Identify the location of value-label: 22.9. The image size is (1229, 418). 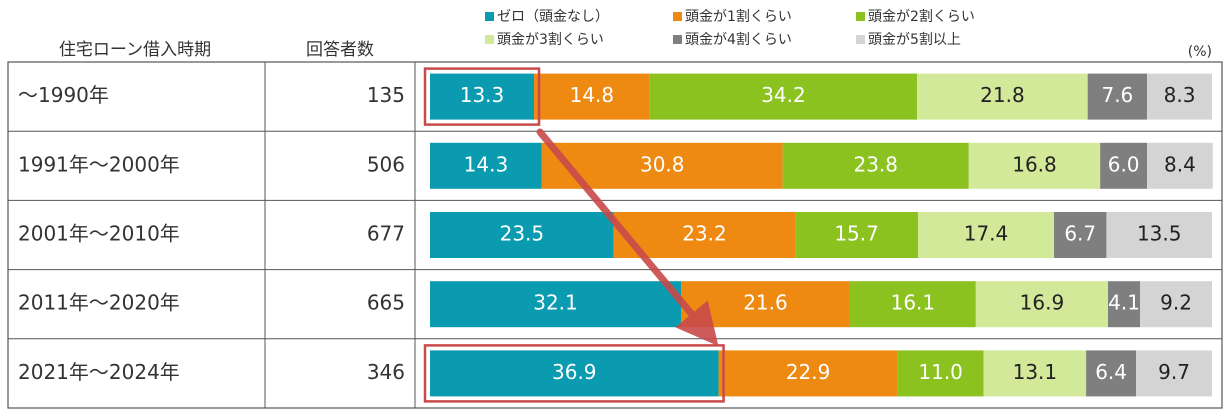
(808, 372).